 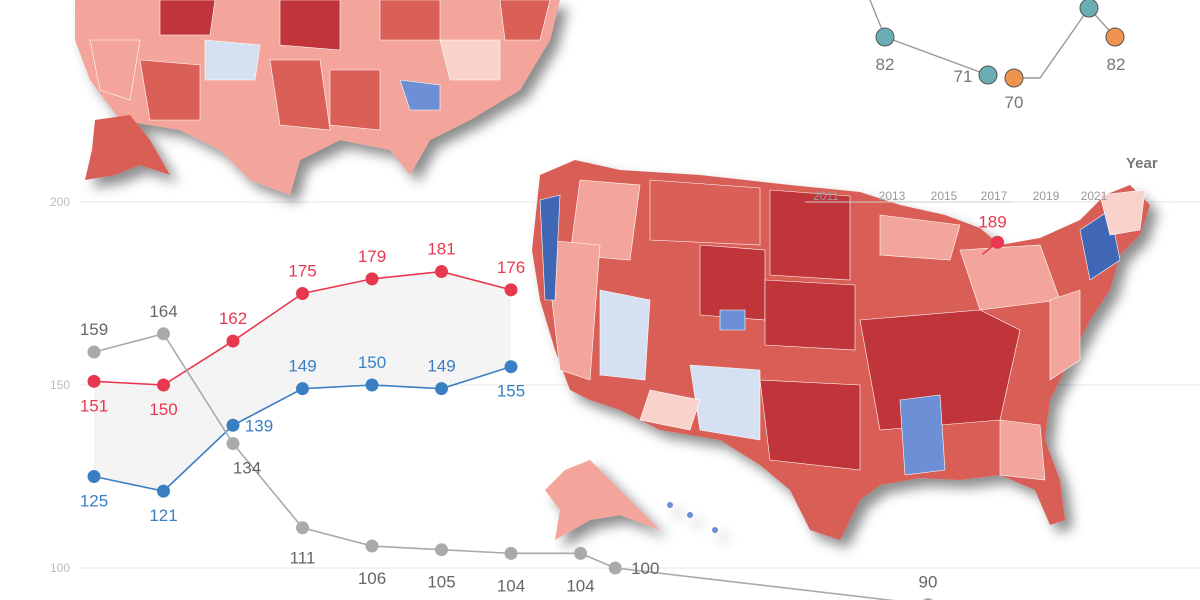 What do you see at coordinates (645, 568) in the screenshot?
I see `data-label: 100` at bounding box center [645, 568].